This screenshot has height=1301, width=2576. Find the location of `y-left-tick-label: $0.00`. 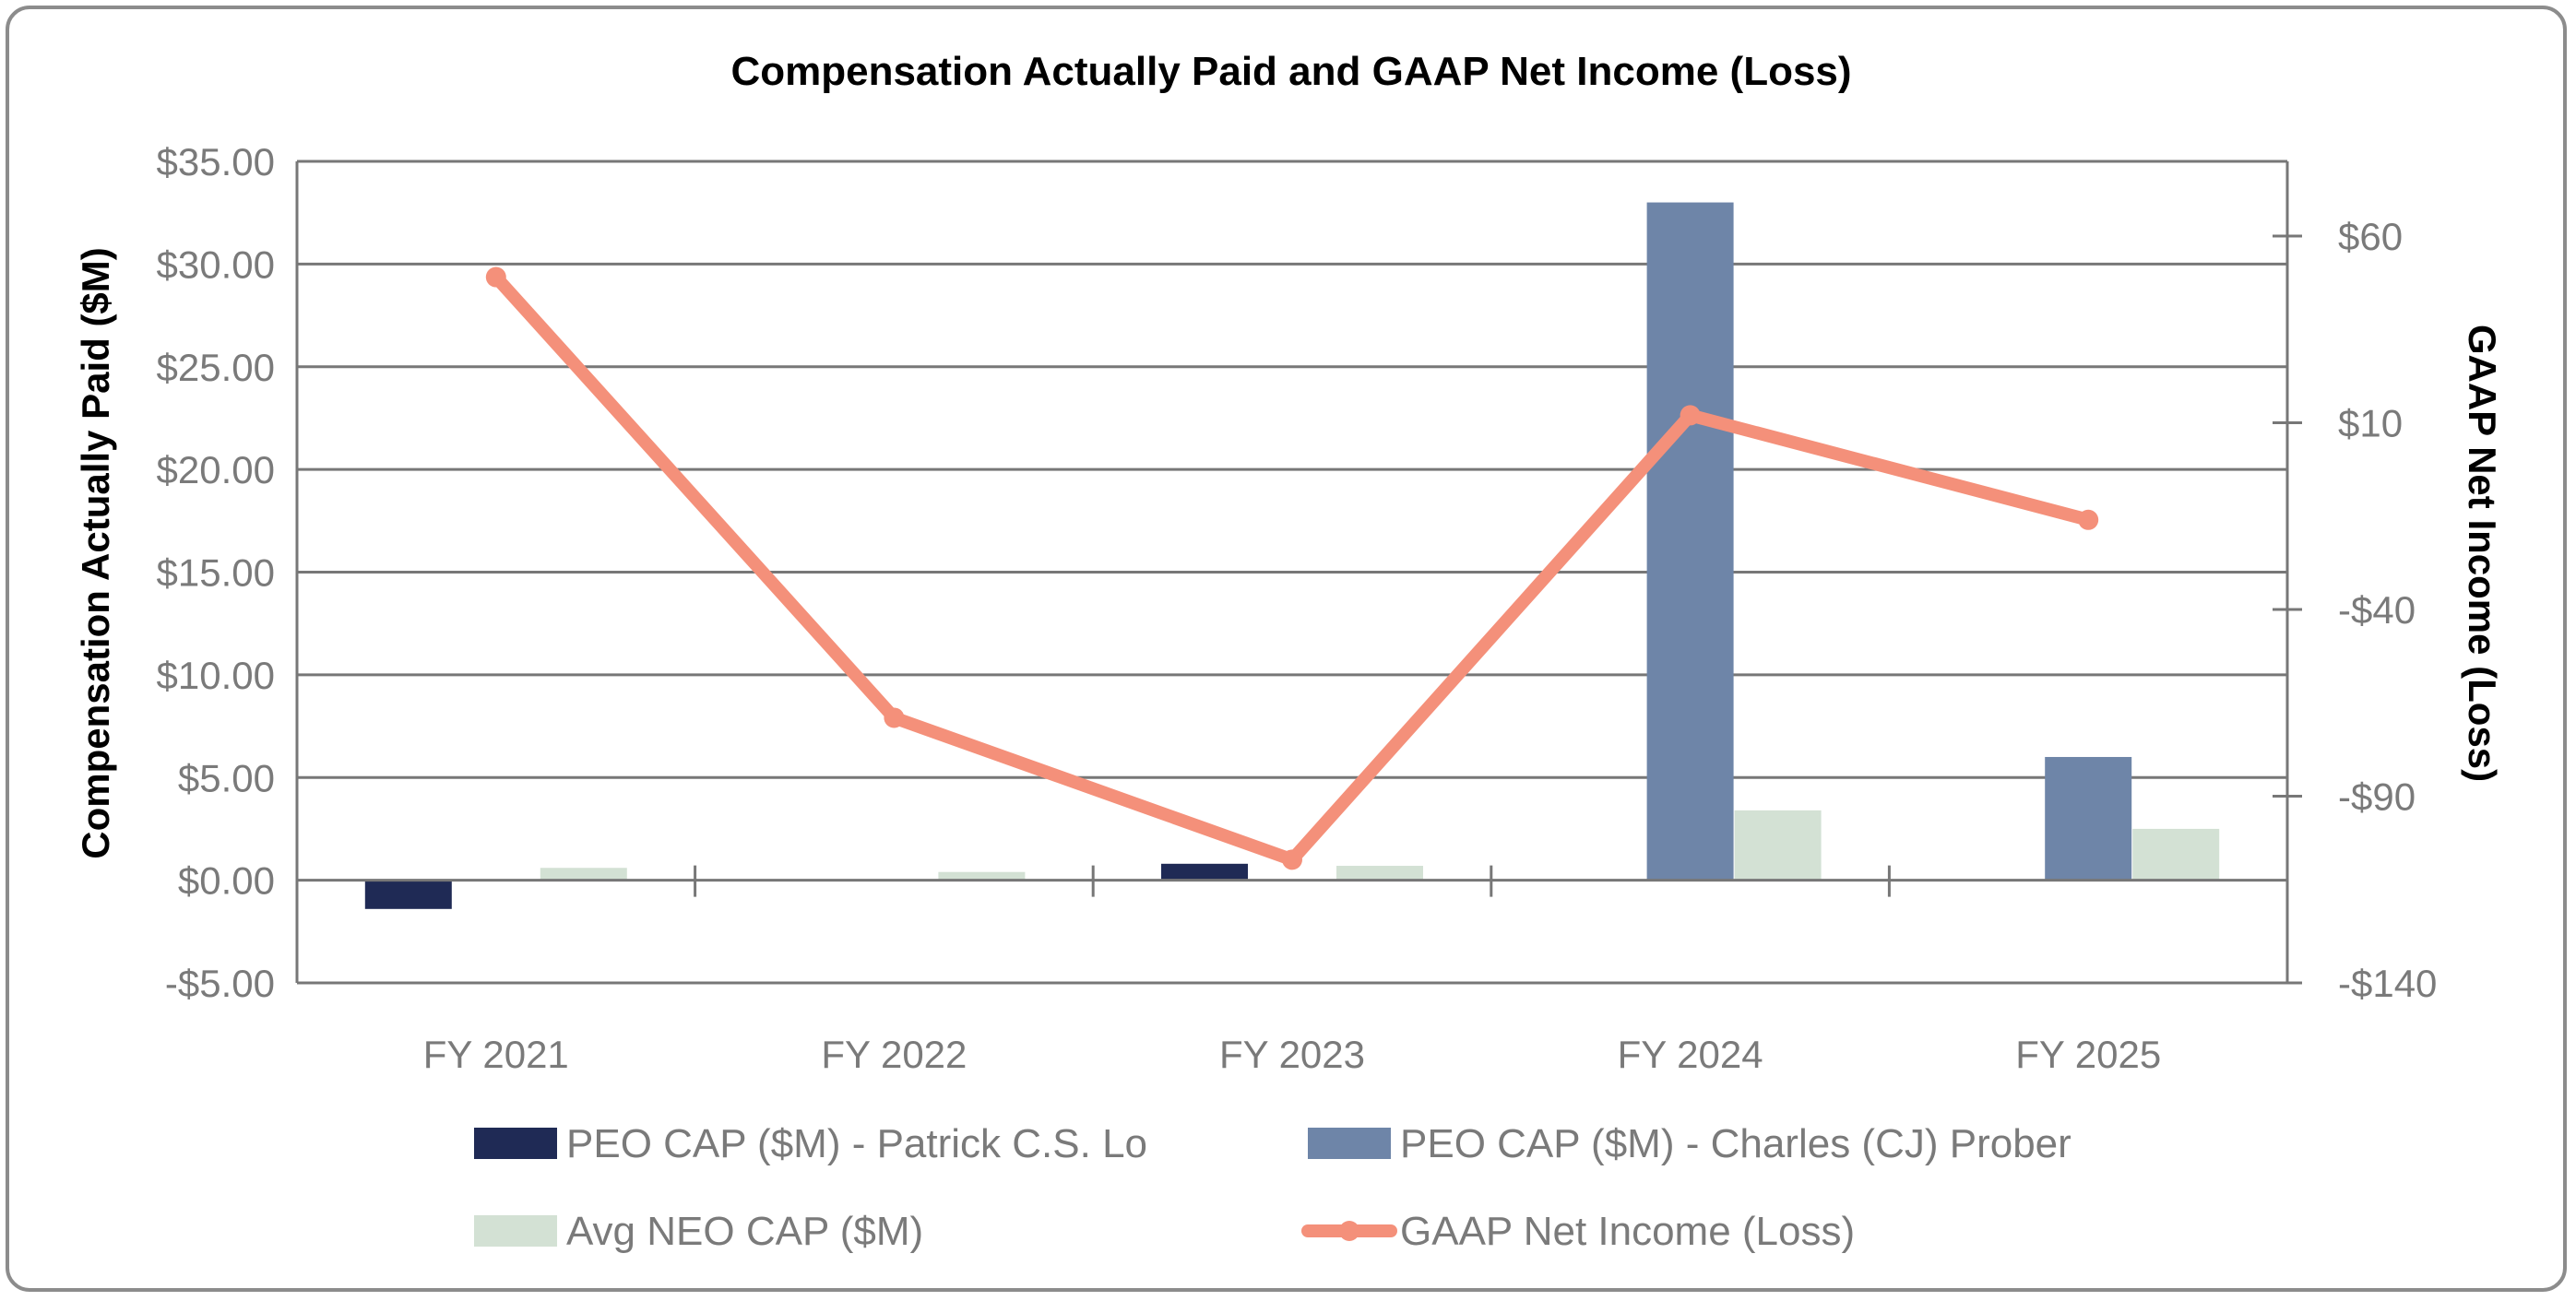

y-left-tick-label: $0.00 is located at coordinates (226, 881).